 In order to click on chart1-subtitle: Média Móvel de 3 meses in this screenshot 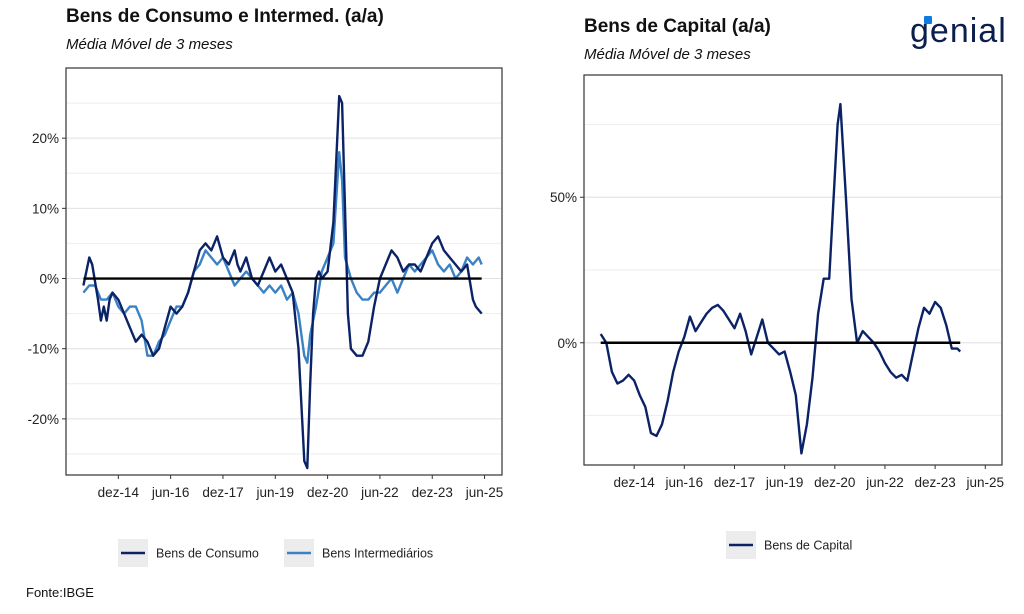, I will do `click(149, 44)`.